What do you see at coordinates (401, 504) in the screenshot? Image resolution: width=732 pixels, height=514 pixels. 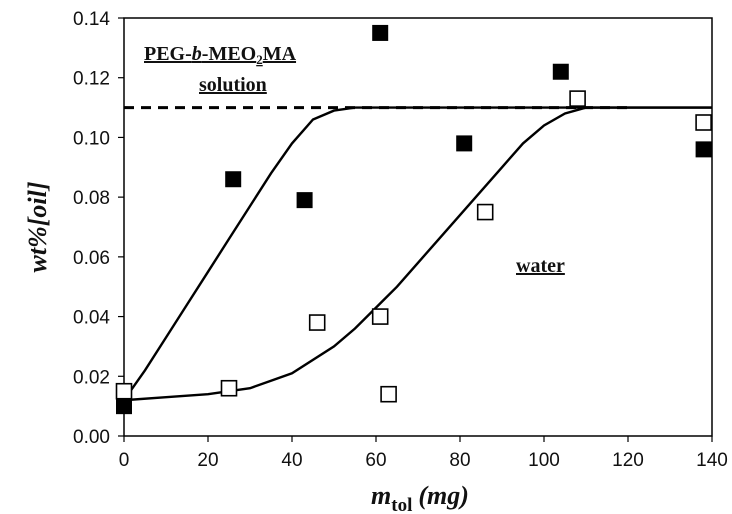 I see `x-axis-title-sub: tol` at bounding box center [401, 504].